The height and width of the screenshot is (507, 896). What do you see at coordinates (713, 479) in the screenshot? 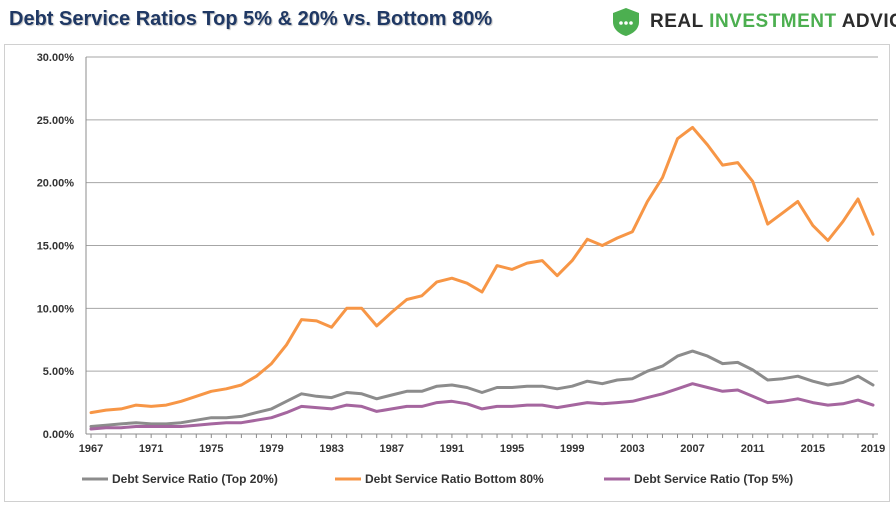
I see `legend-label: Debt Service Ratio (Top 5%)` at bounding box center [713, 479].